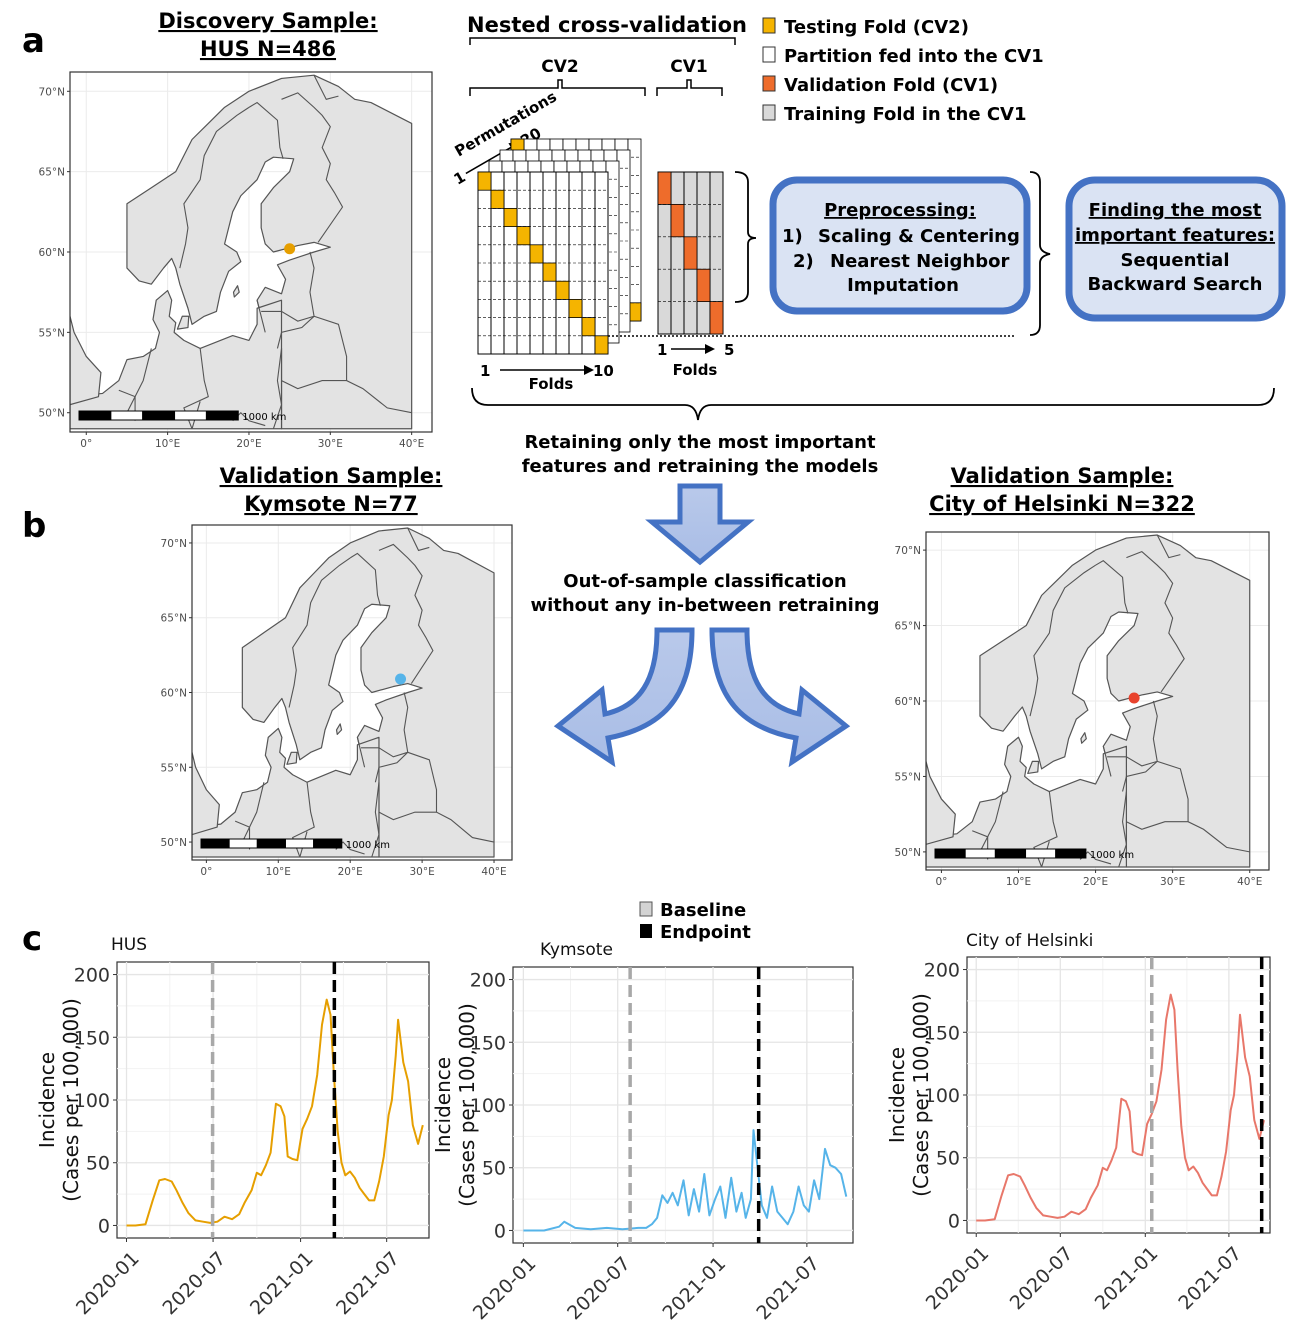 This screenshot has width=1290, height=1323. What do you see at coordinates (32, 939) in the screenshot?
I see `panel-label-c: c` at bounding box center [32, 939].